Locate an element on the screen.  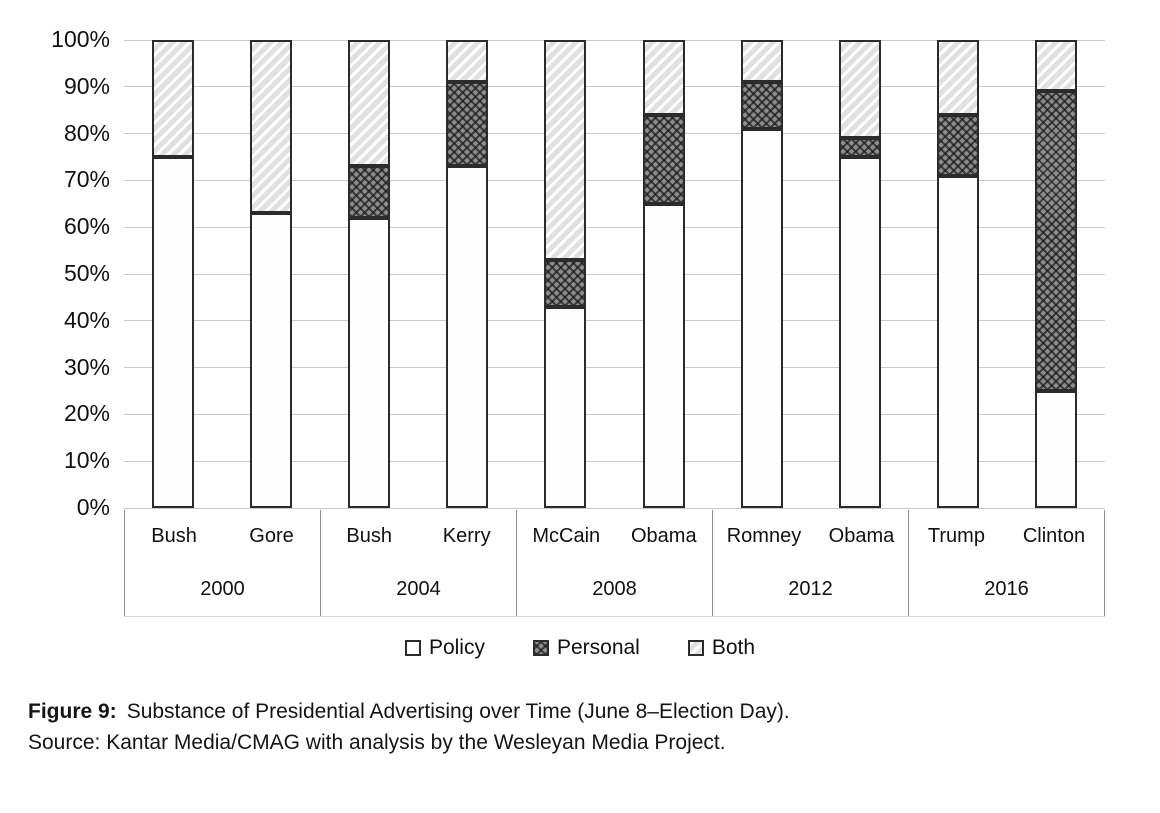
year-label-2004: 2004 is located at coordinates (418, 589).